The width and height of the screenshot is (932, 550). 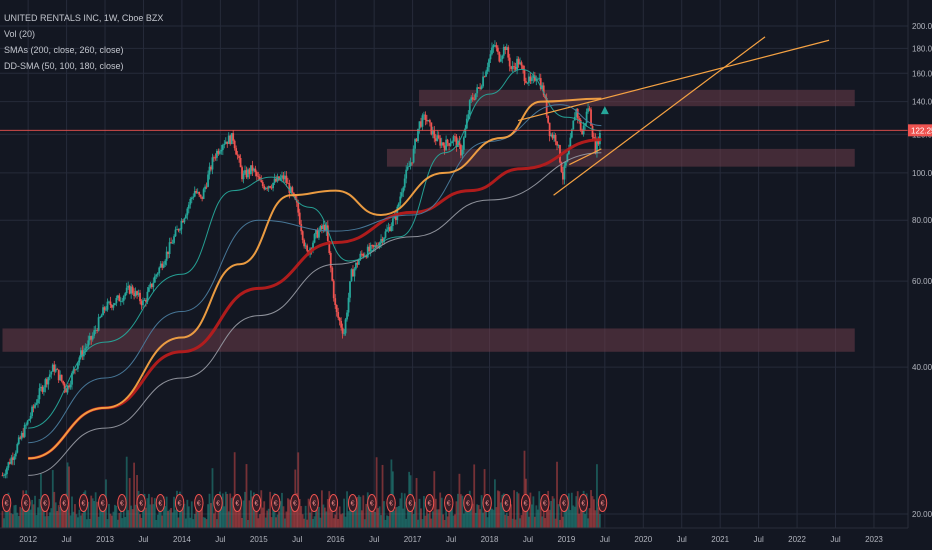 What do you see at coordinates (64, 50) in the screenshot?
I see `legend-smas: SMAs (200, close, 260, close)` at bounding box center [64, 50].